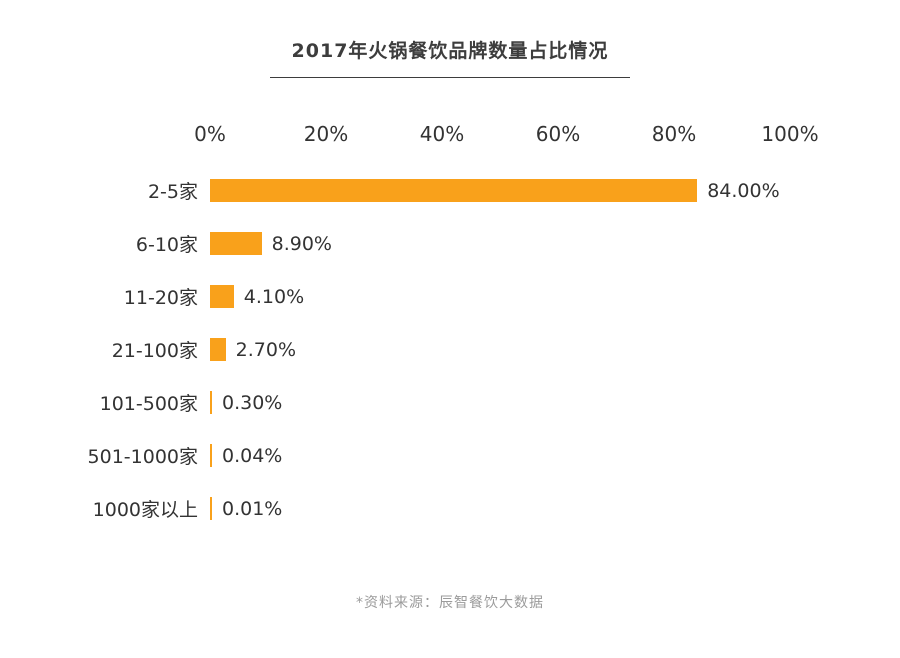  I want to click on title-wrap: 2017年火锅餐饮品牌数量占比情况, so click(450, 39).